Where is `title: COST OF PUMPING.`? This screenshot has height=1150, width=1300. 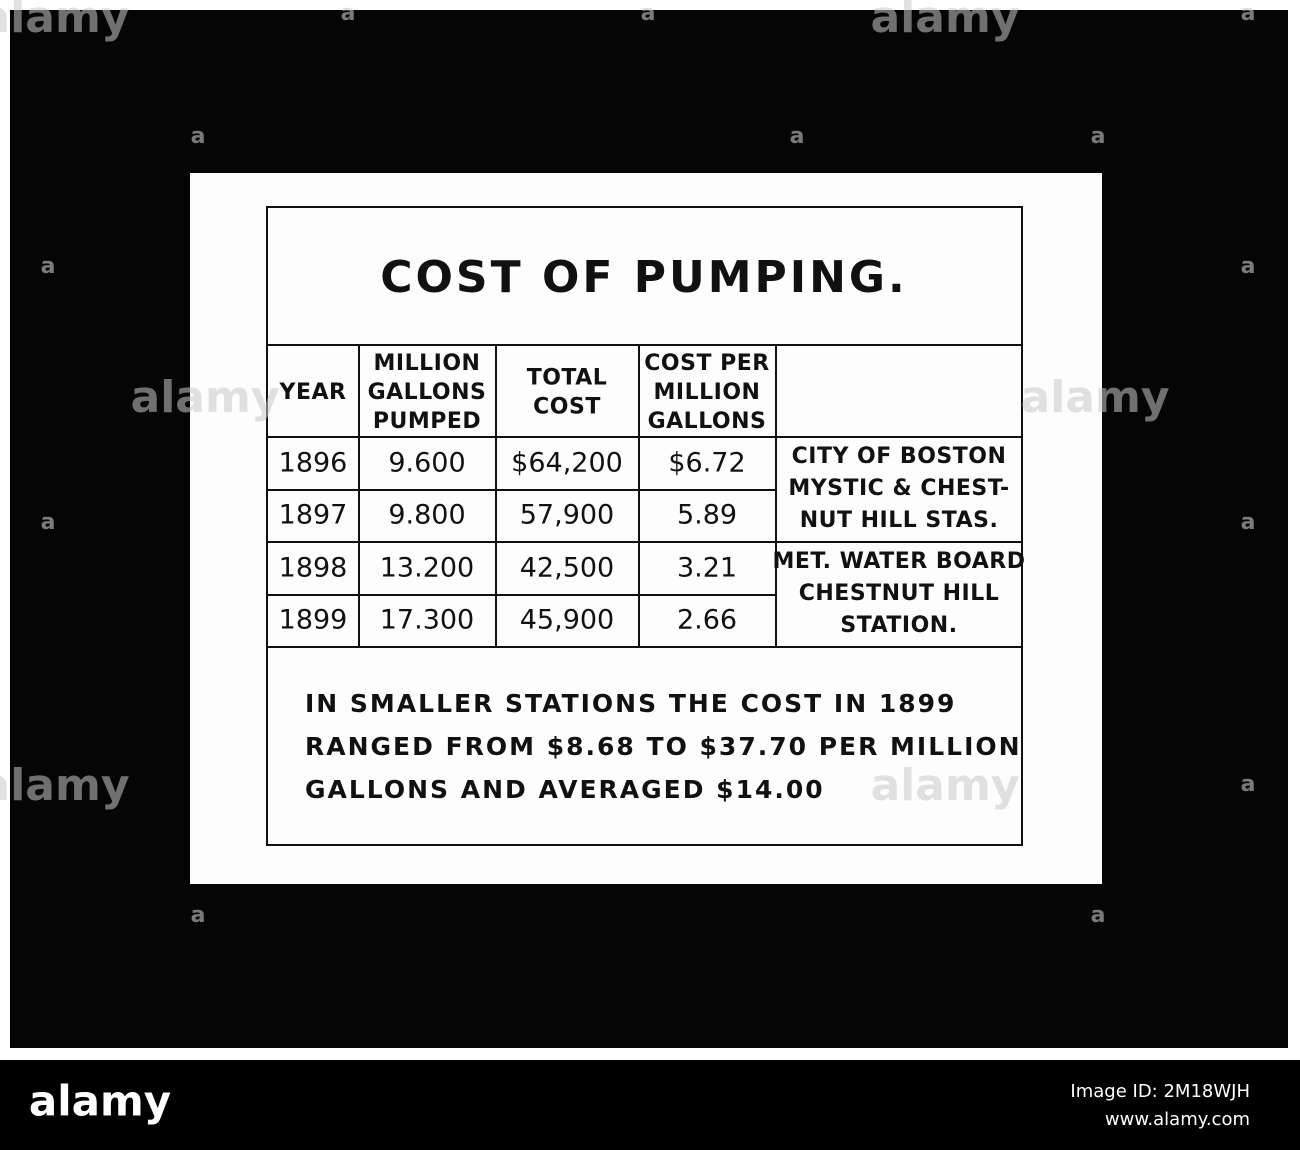
title: COST OF PUMPING. is located at coordinates (644, 277).